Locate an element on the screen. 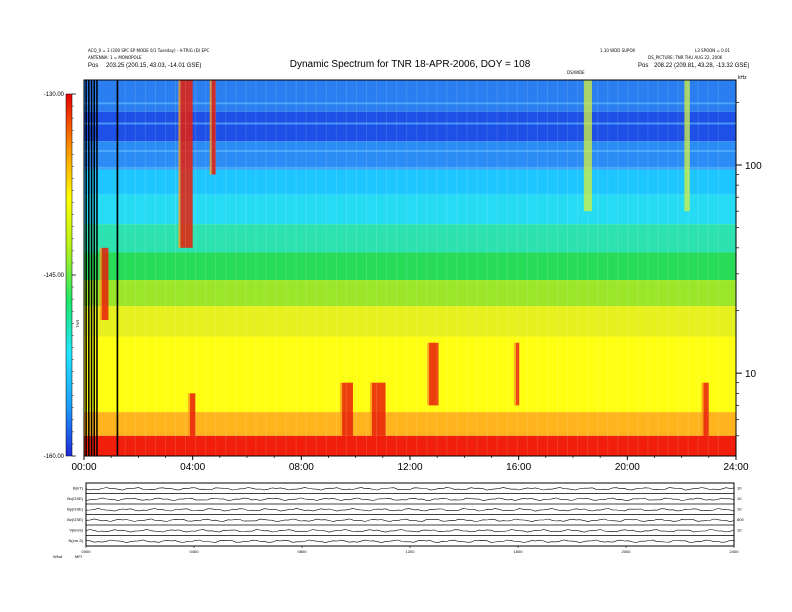  colorbar-tick-label: -145.00 is located at coordinates (54, 276).